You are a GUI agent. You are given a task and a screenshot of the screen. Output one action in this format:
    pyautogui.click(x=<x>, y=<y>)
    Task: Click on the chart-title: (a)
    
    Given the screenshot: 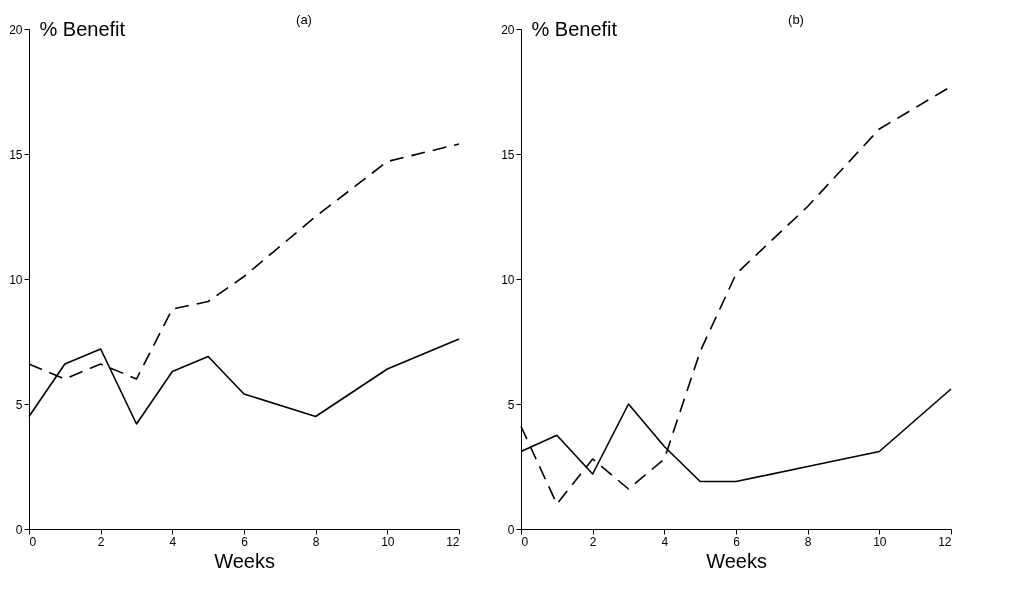 What is the action you would take?
    pyautogui.click(x=304, y=19)
    